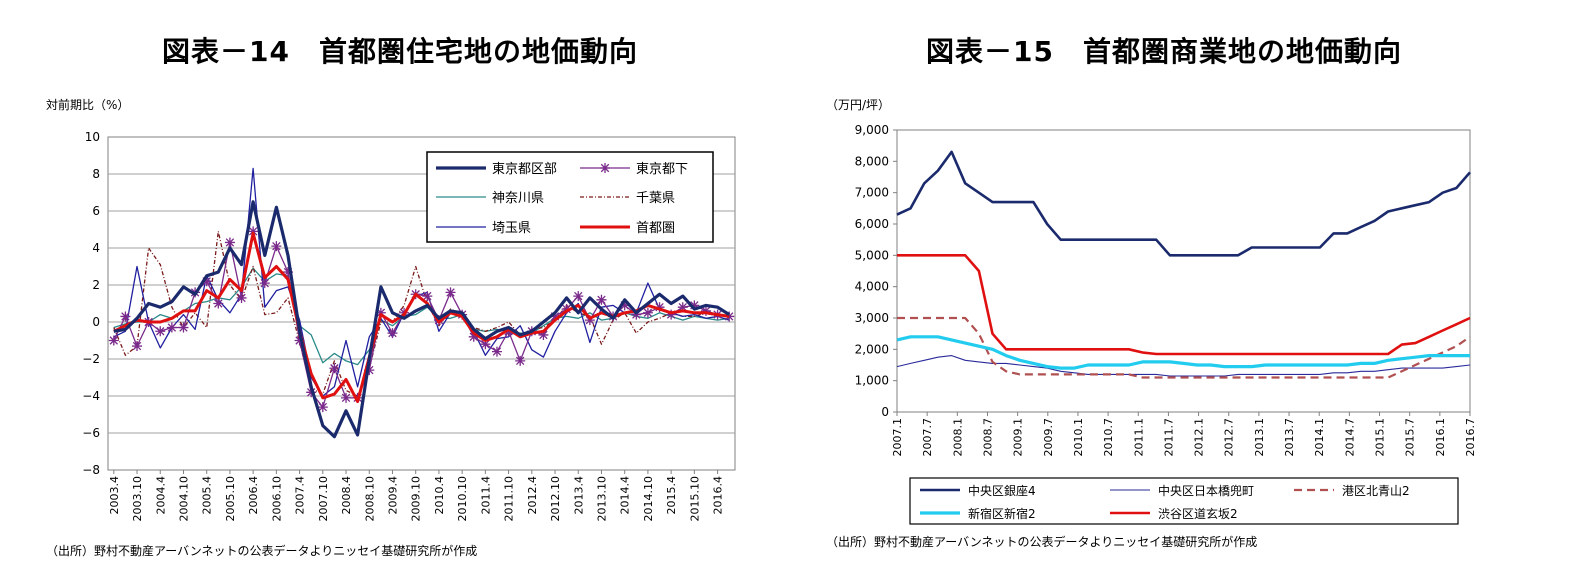 The width and height of the screenshot is (1576, 578). What do you see at coordinates (987, 437) in the screenshot?
I see `x-tick-label: 2008.7` at bounding box center [987, 437].